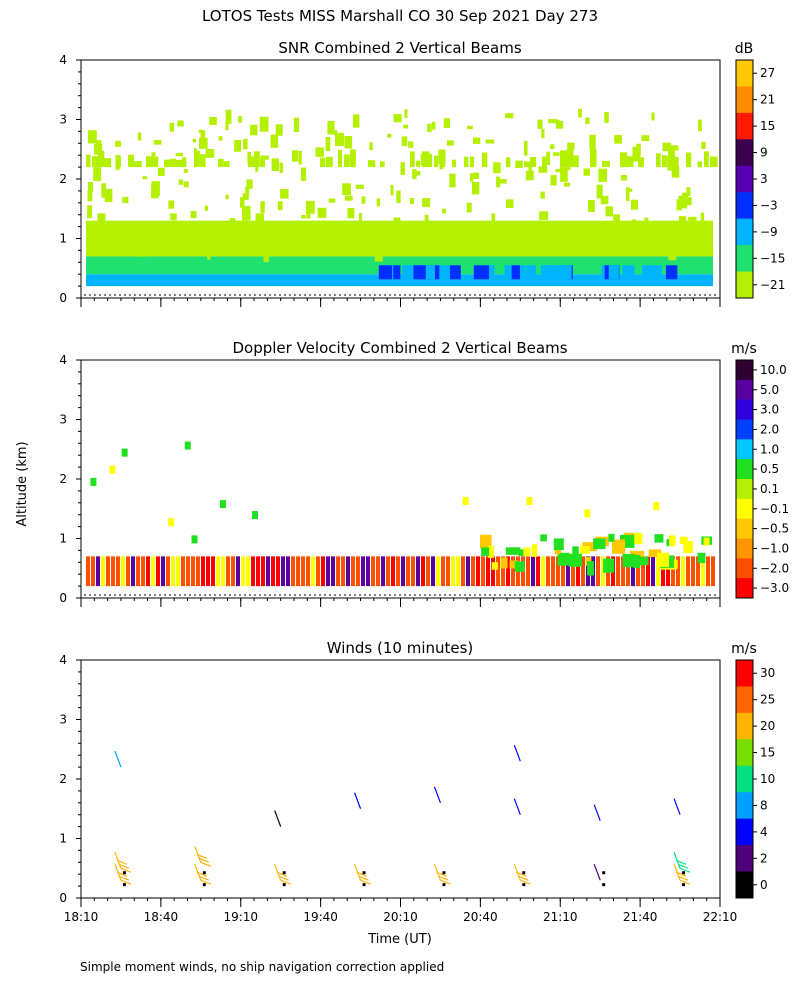 Image resolution: width=800 pixels, height=1004 pixels. Describe the element at coordinates (63, 720) in the screenshot. I see `y-tick-label: 3` at that location.